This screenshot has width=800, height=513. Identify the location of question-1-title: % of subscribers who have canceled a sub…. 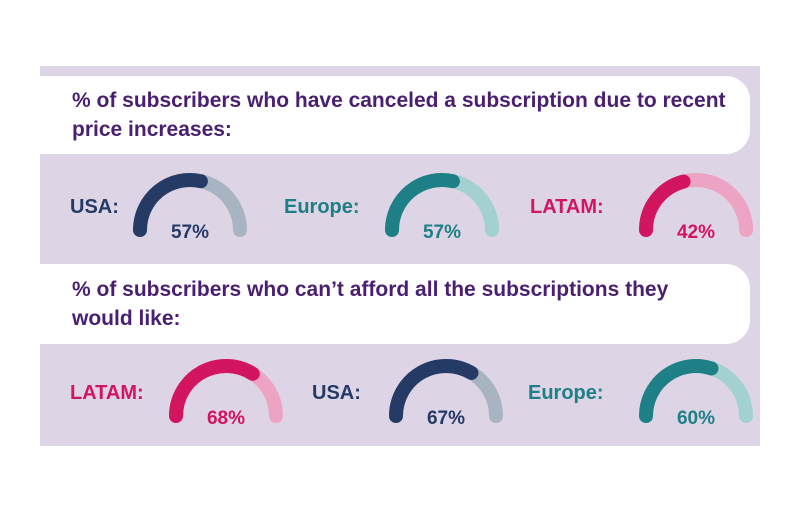
(399, 115).